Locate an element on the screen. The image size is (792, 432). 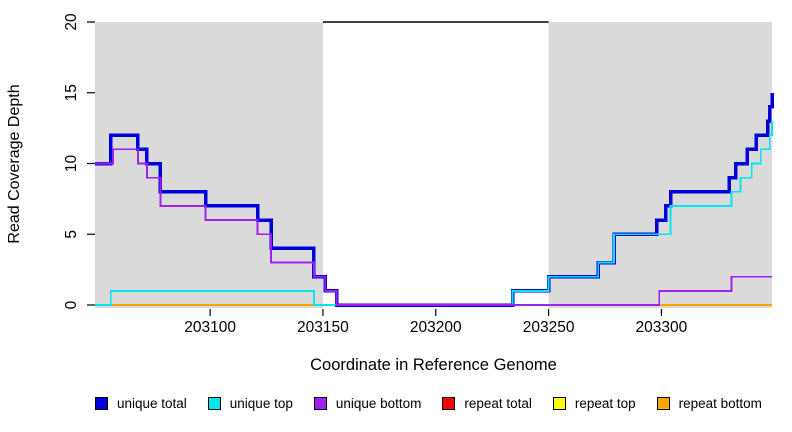
legend-label-unique-top: unique top is located at coordinates (261, 403).